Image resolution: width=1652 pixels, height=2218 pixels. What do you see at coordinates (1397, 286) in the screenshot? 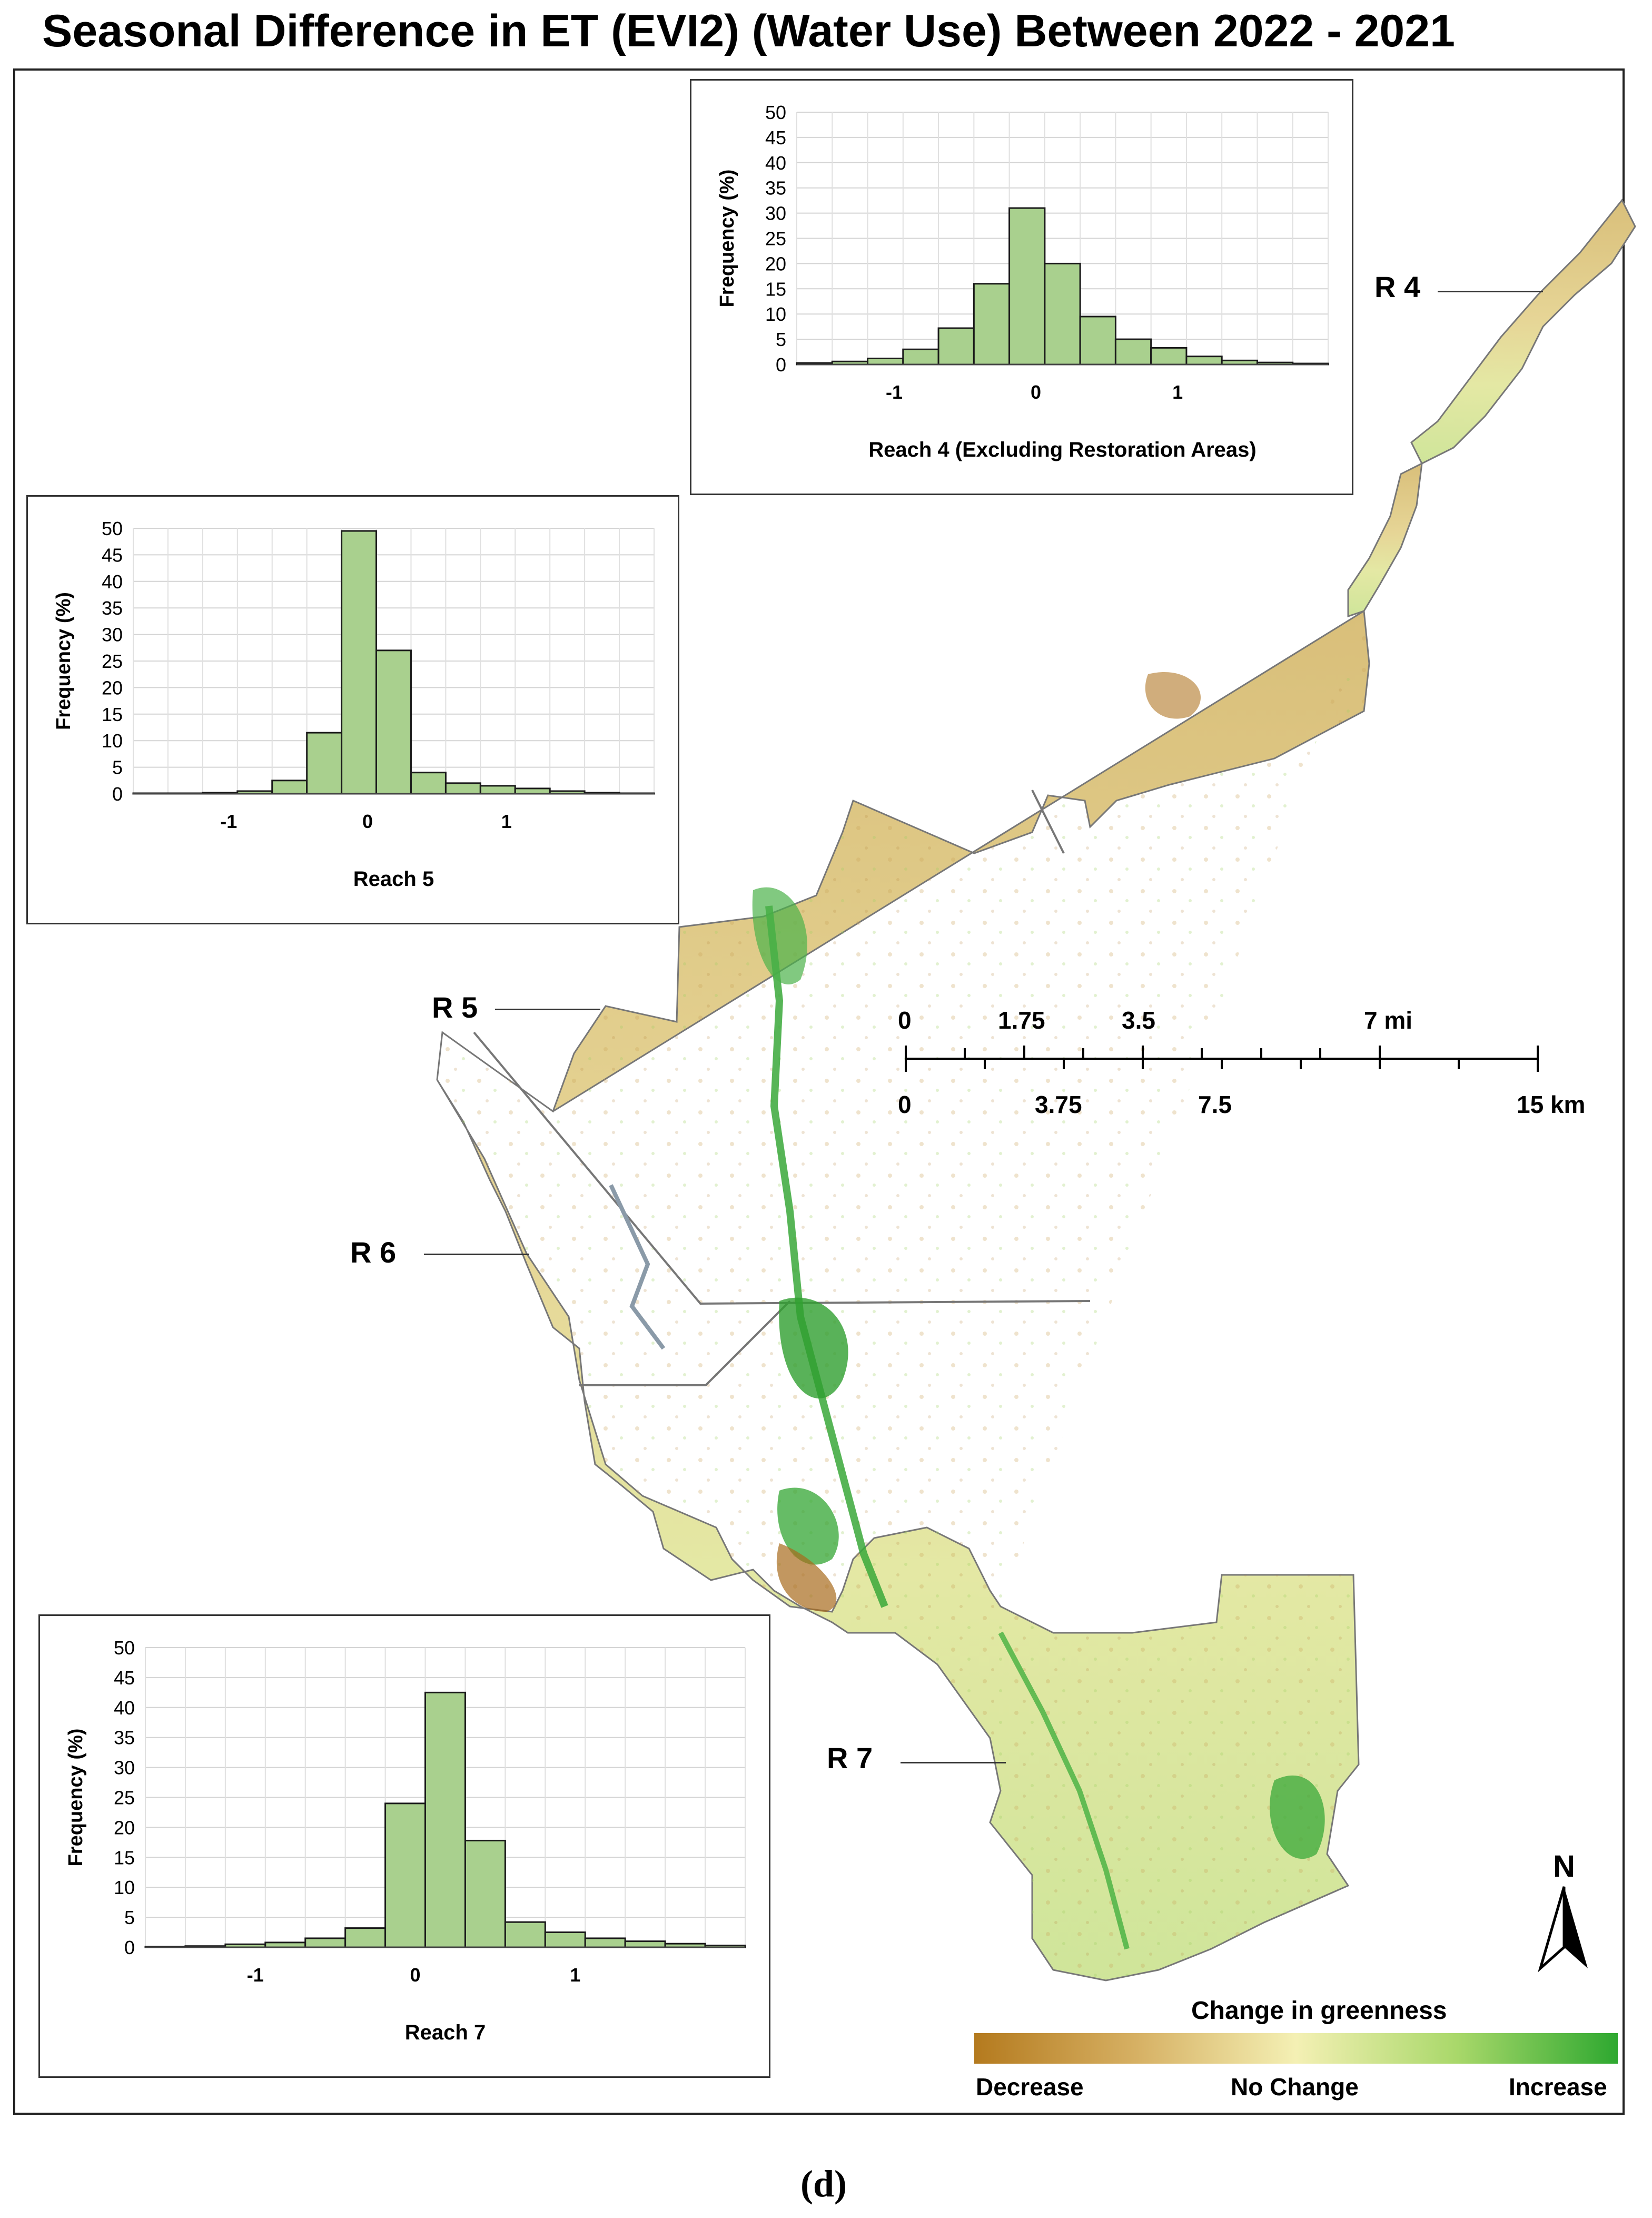
I see `reach4-label: R 4` at bounding box center [1397, 286].